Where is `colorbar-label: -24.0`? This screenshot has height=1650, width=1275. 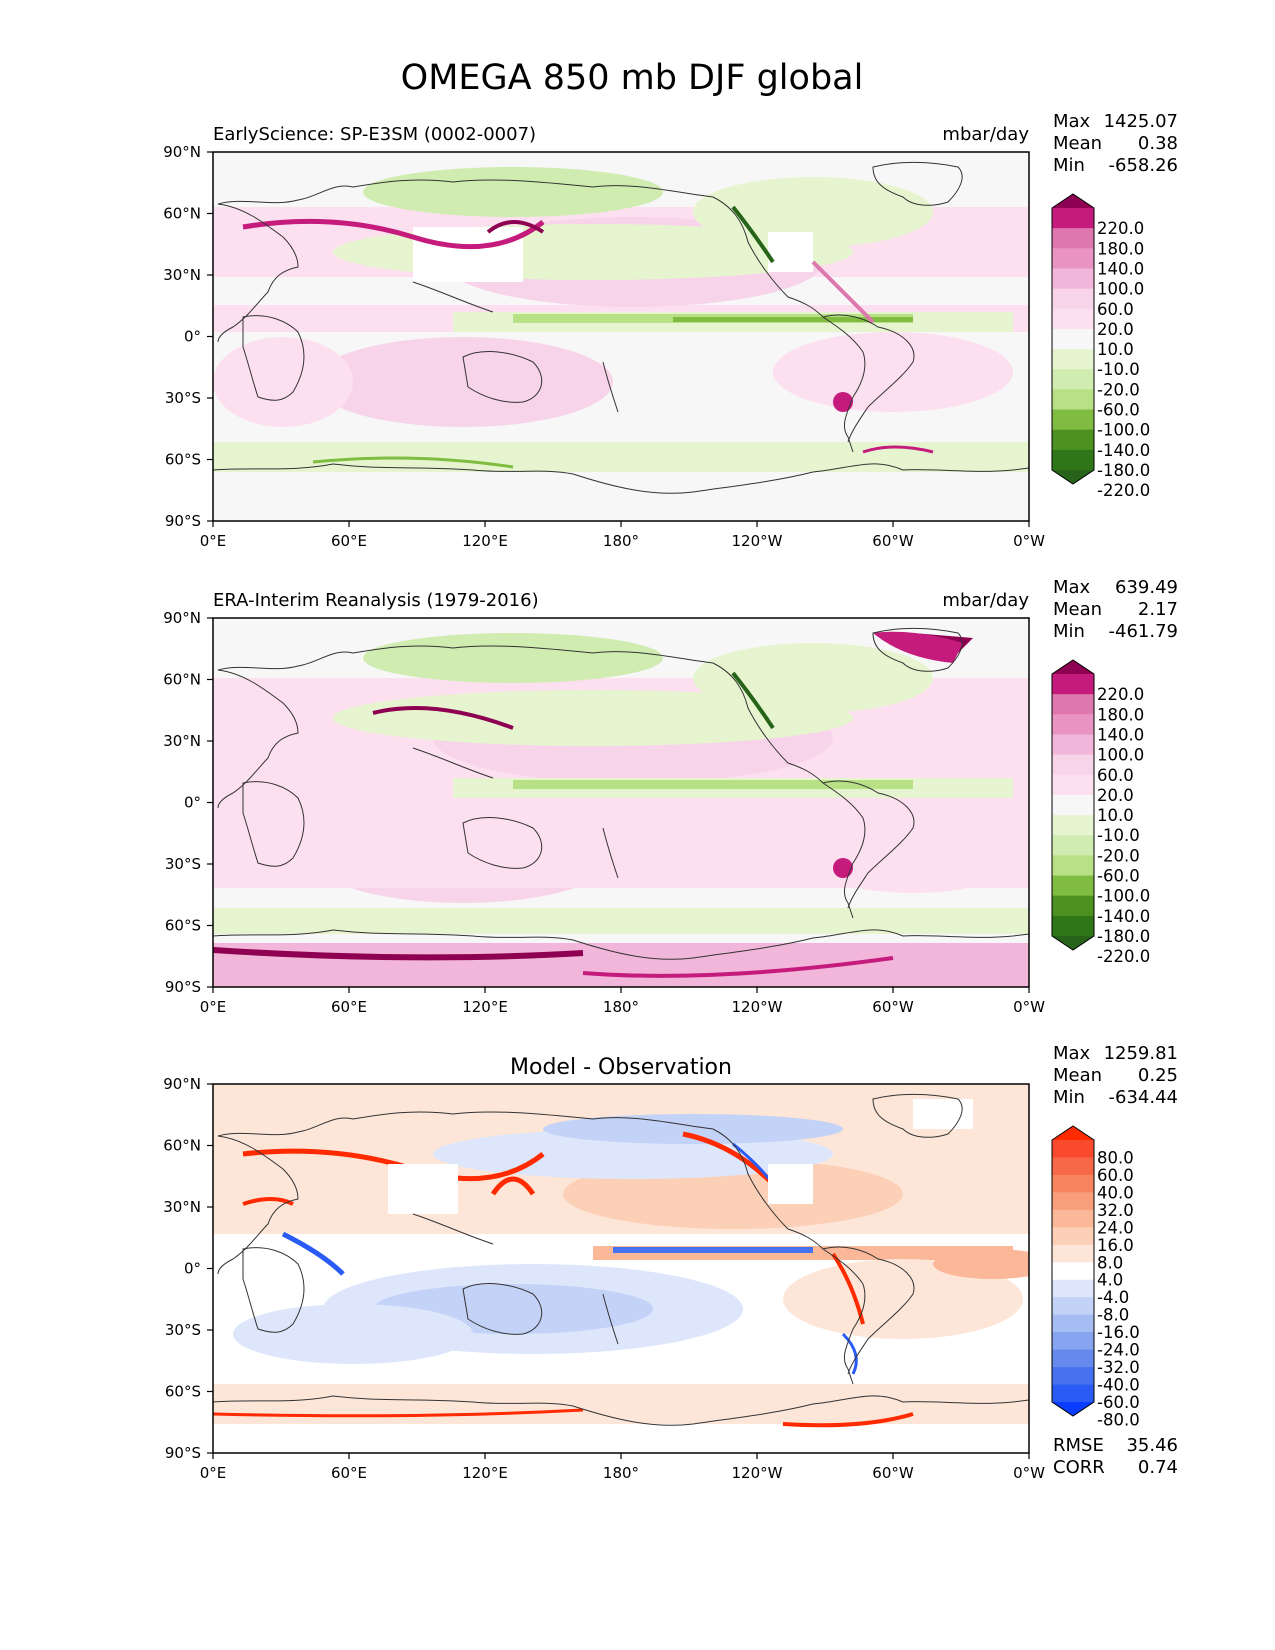
colorbar-label: -24.0 is located at coordinates (1118, 1350).